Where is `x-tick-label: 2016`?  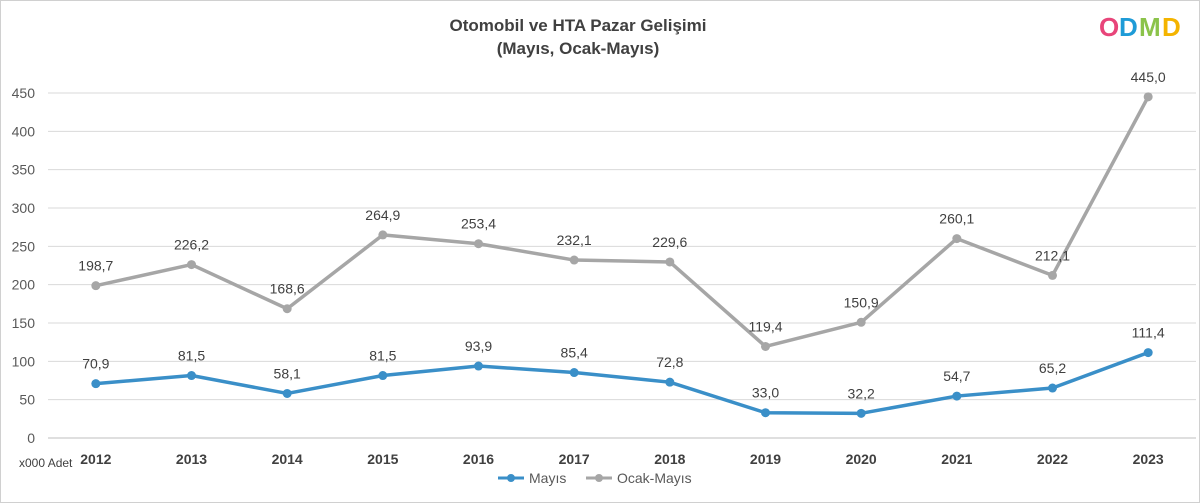 x-tick-label: 2016 is located at coordinates (478, 459).